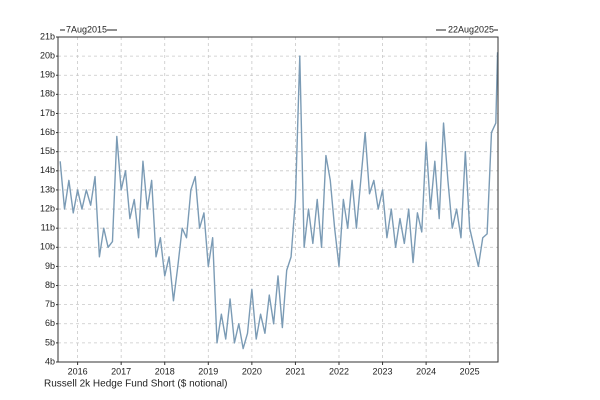  What do you see at coordinates (47, 208) in the screenshot?
I see `y-tick-label: 12b` at bounding box center [47, 208].